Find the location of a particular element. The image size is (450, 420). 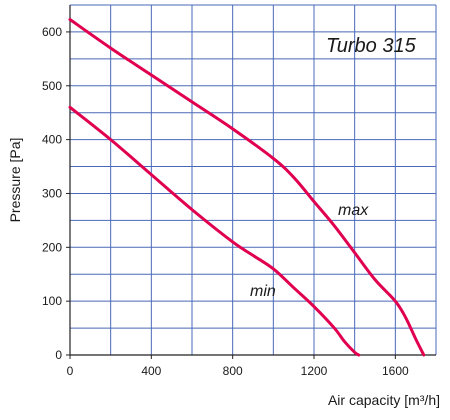

y-tick-label: 200 is located at coordinates (52, 247).